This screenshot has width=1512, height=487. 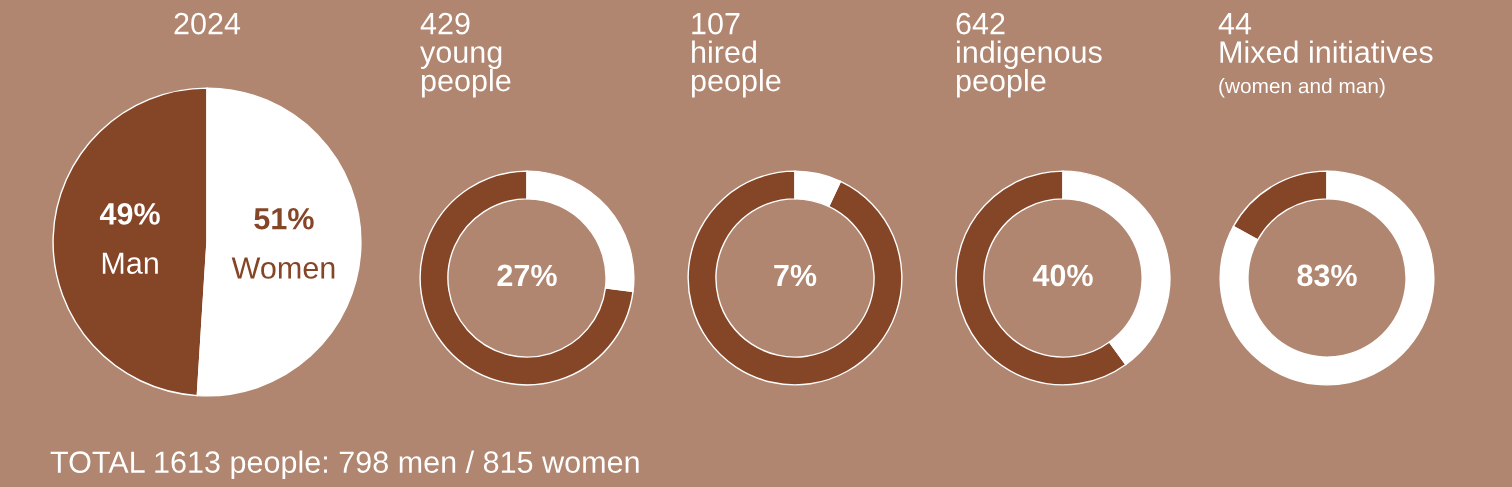 What do you see at coordinates (465, 55) in the screenshot?
I see `chart-title: 429 young people` at bounding box center [465, 55].